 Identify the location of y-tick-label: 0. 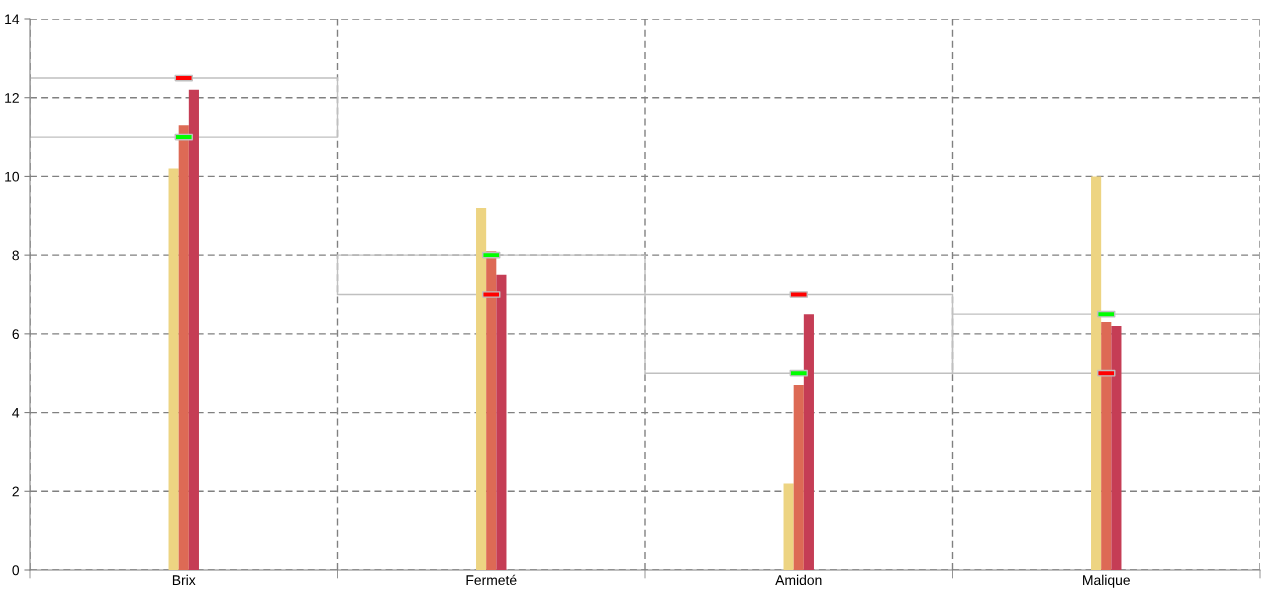
(16, 570).